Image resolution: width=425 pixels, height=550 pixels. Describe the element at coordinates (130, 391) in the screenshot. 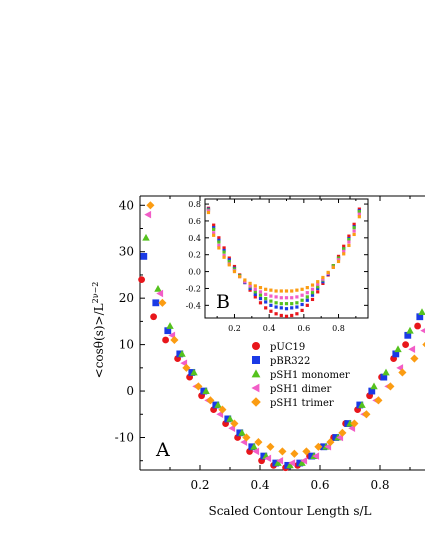

I see `y-tick-label: 0` at that location.